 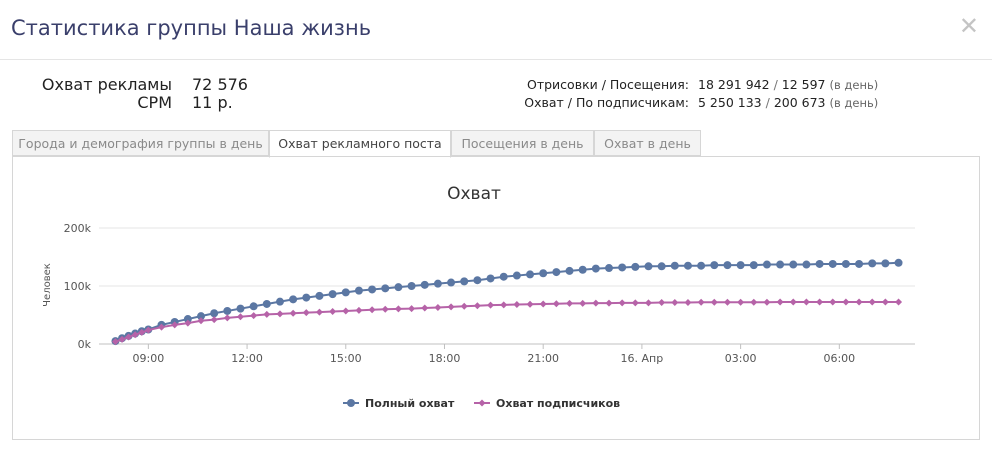 I want to click on modal-header: Статистика группы Наша жизнь ✕, so click(x=496, y=30).